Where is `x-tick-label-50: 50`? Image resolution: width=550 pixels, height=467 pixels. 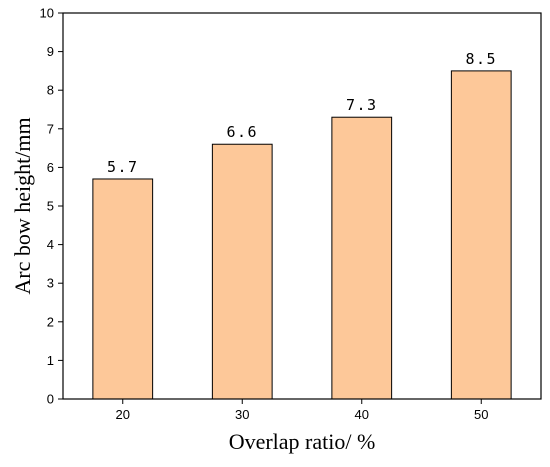
x-tick-label-50: 50 is located at coordinates (481, 414).